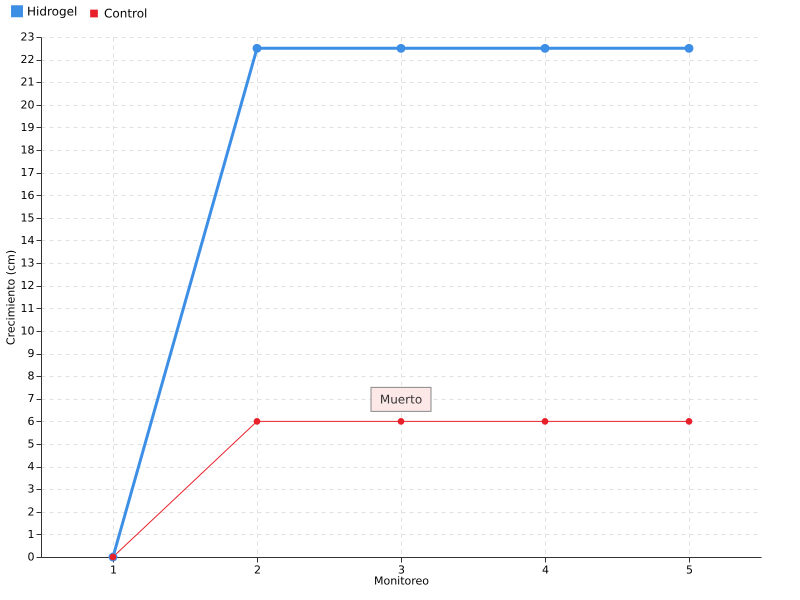 This screenshot has width=800, height=600. I want to click on y-tick-label: 14, so click(27, 240).